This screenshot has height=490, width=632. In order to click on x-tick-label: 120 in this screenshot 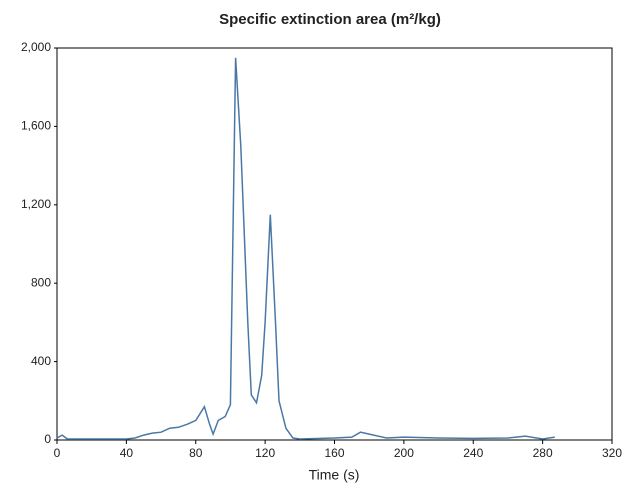, I will do `click(265, 453)`.